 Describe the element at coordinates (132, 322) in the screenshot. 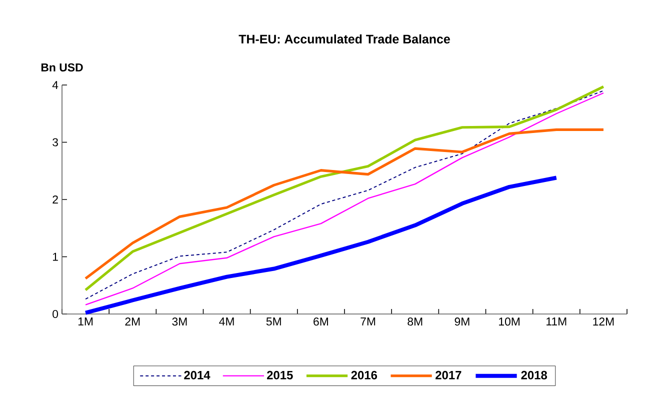

I see `x-tick-label: 2M` at that location.